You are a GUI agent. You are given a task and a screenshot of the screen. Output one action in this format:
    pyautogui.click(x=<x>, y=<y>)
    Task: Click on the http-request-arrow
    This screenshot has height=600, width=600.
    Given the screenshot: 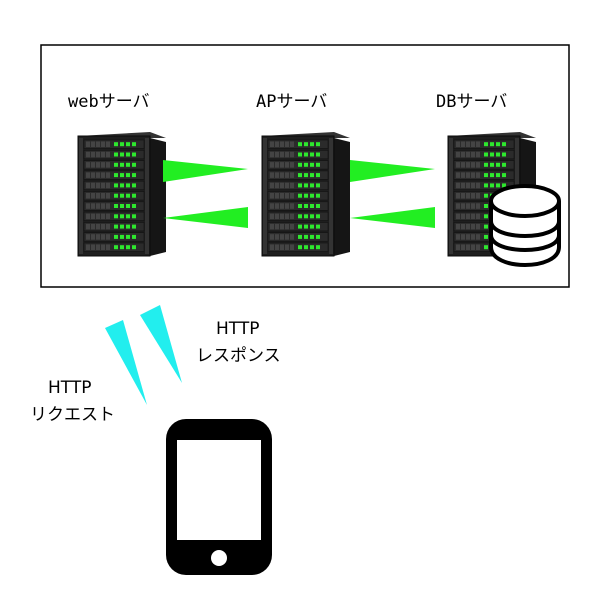 What is the action you would take?
    pyautogui.click(x=126, y=362)
    